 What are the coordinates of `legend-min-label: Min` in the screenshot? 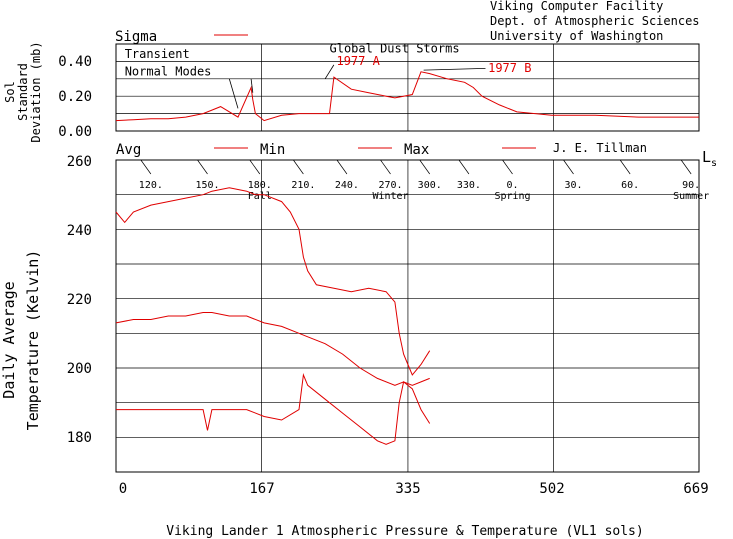 It's located at (272, 150).